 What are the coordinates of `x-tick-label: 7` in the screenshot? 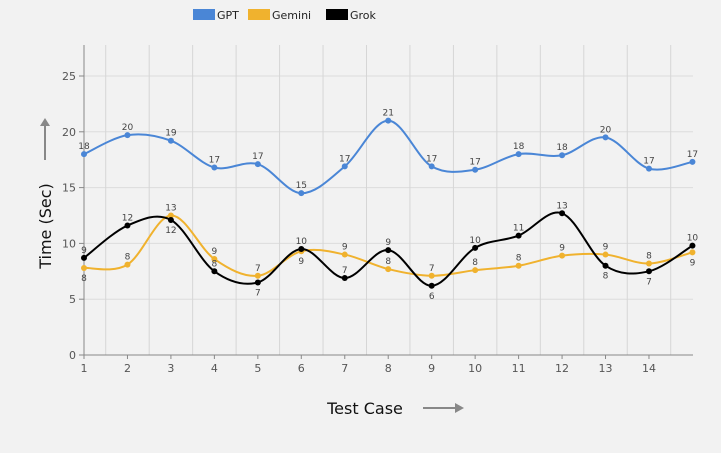 It's located at (344, 368).